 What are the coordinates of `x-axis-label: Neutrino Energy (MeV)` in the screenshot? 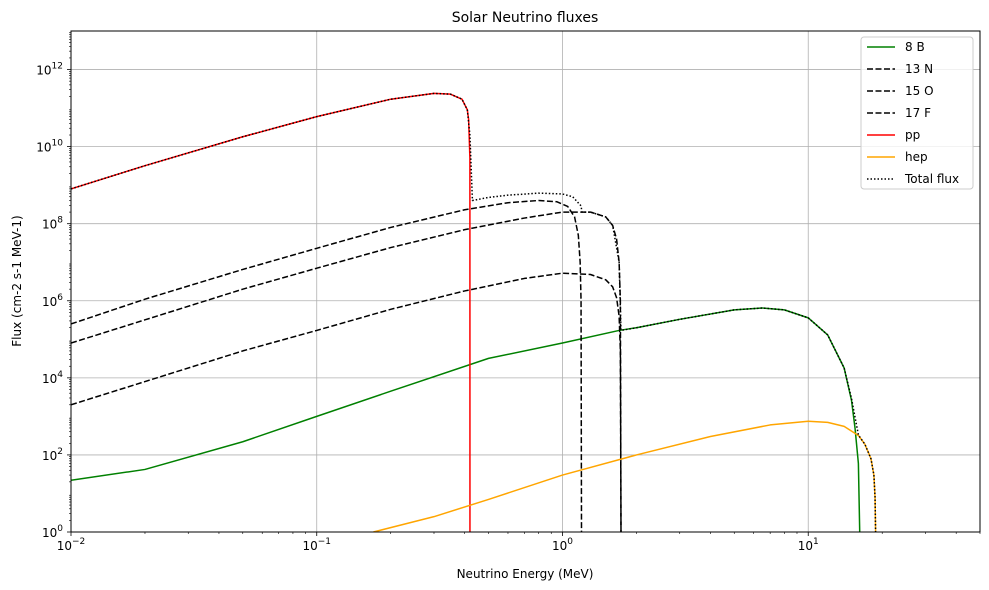 It's located at (525, 574).